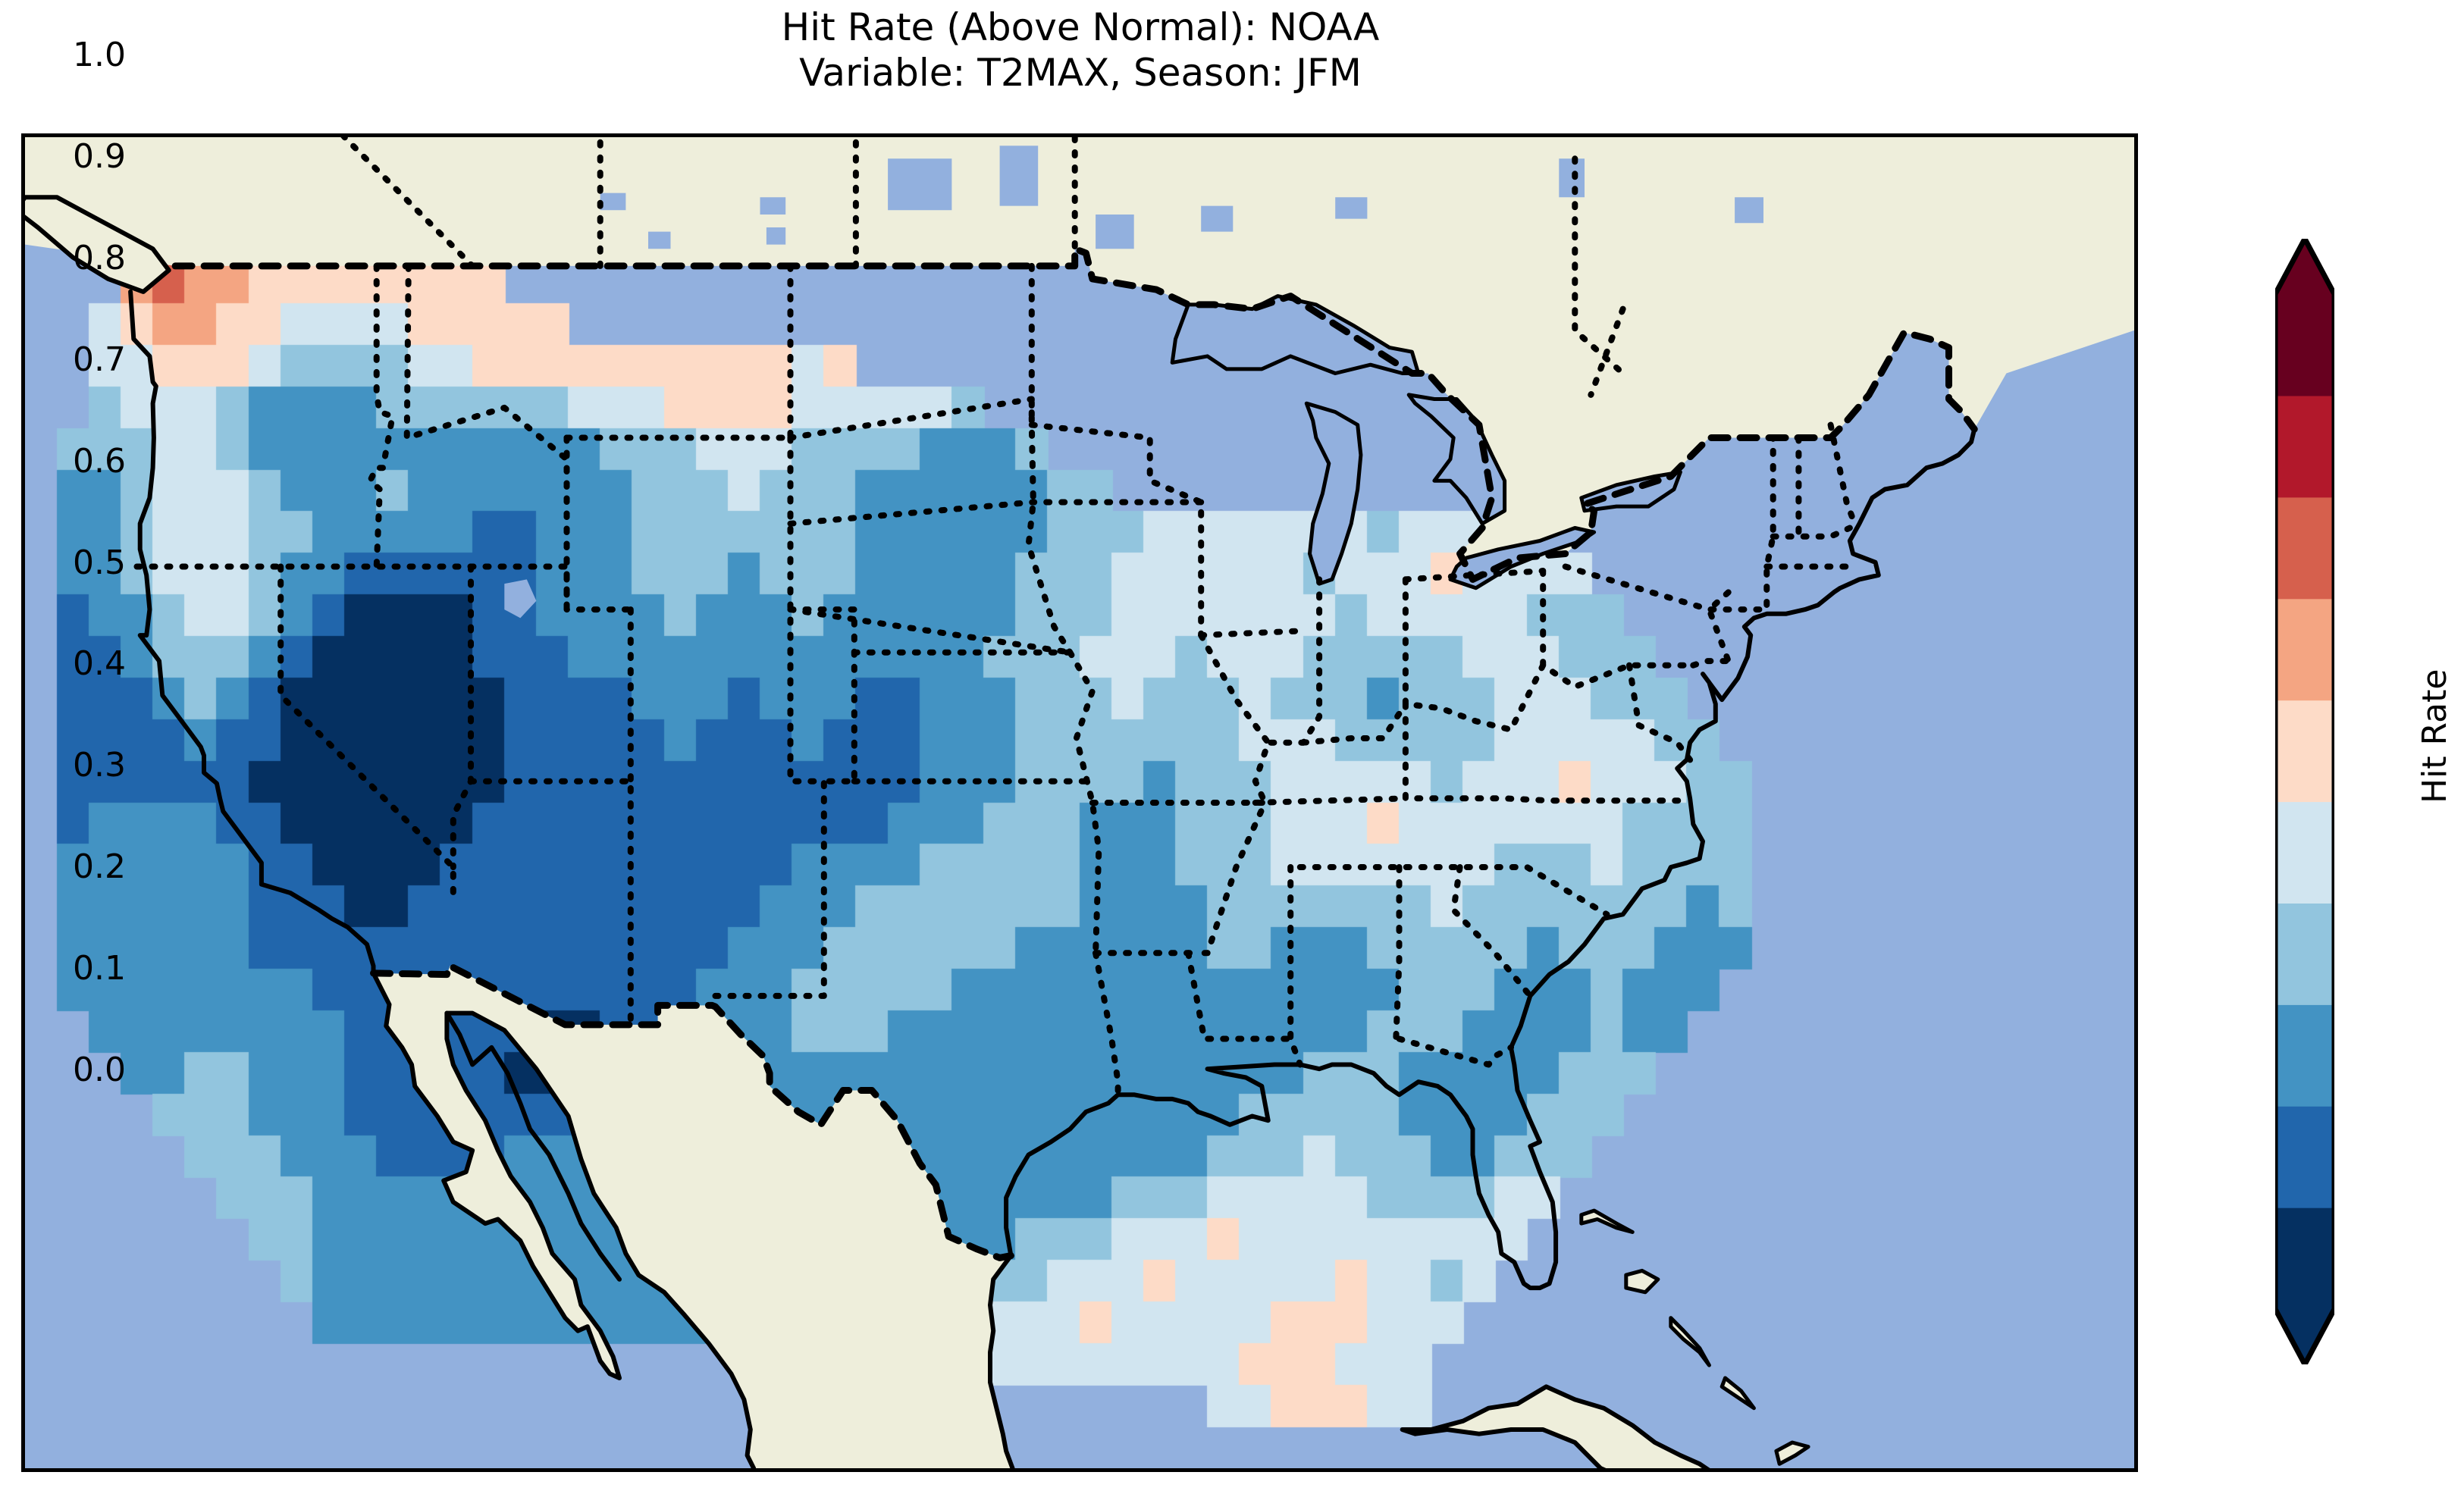 This screenshot has width=2464, height=1494. What do you see at coordinates (1081, 27) in the screenshot?
I see `title-line-1: Hit Rate (Above Normal): NOAA` at bounding box center [1081, 27].